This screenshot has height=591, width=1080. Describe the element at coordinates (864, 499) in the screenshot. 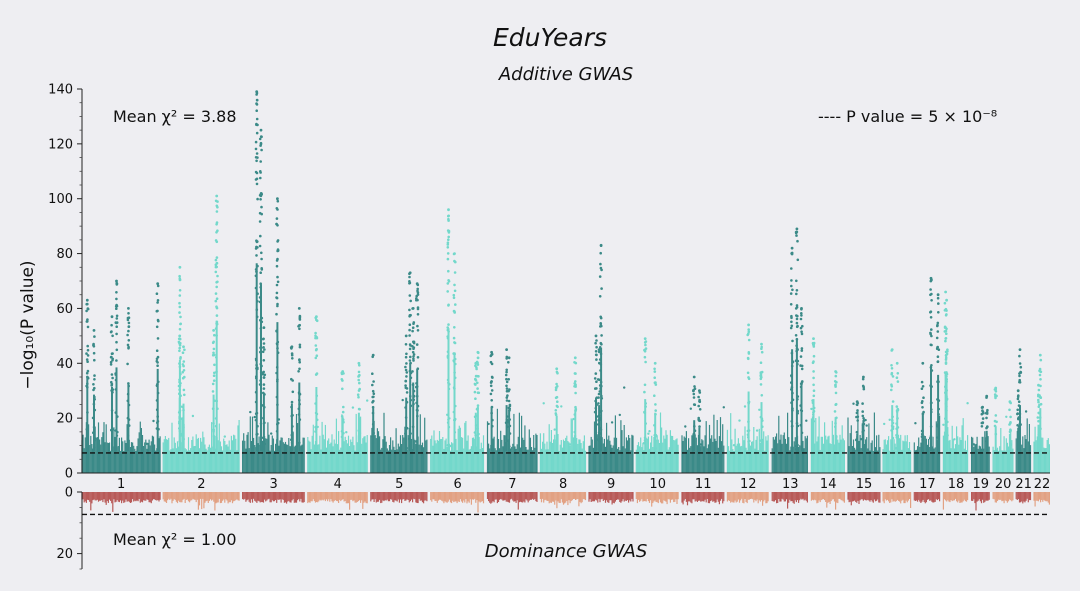

I see `chromosome-15-dominance-series` at that location.